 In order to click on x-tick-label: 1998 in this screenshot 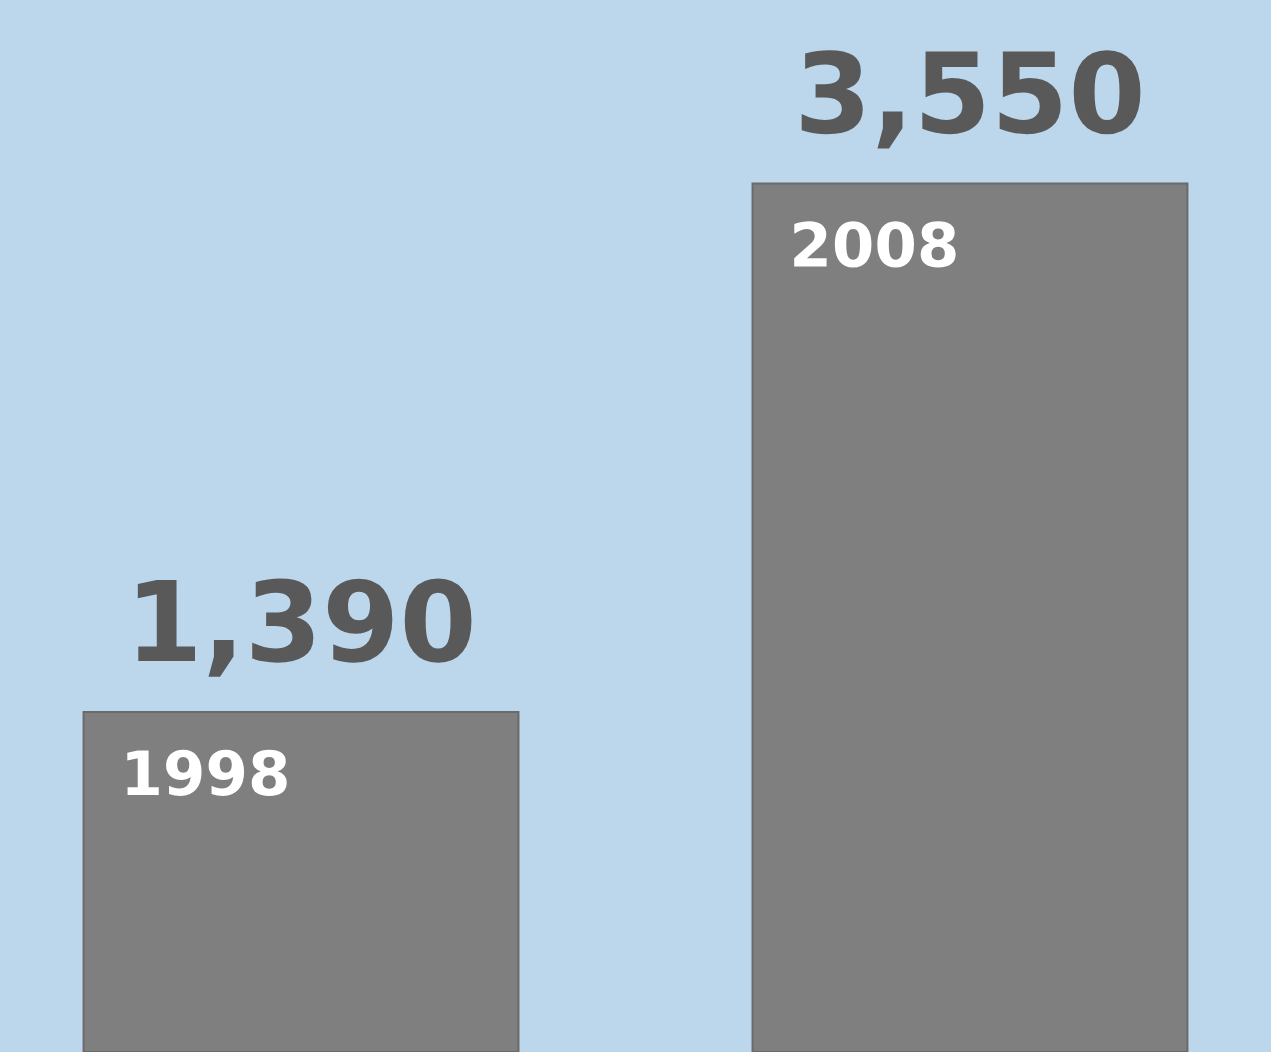, I will do `click(207, 772)`.